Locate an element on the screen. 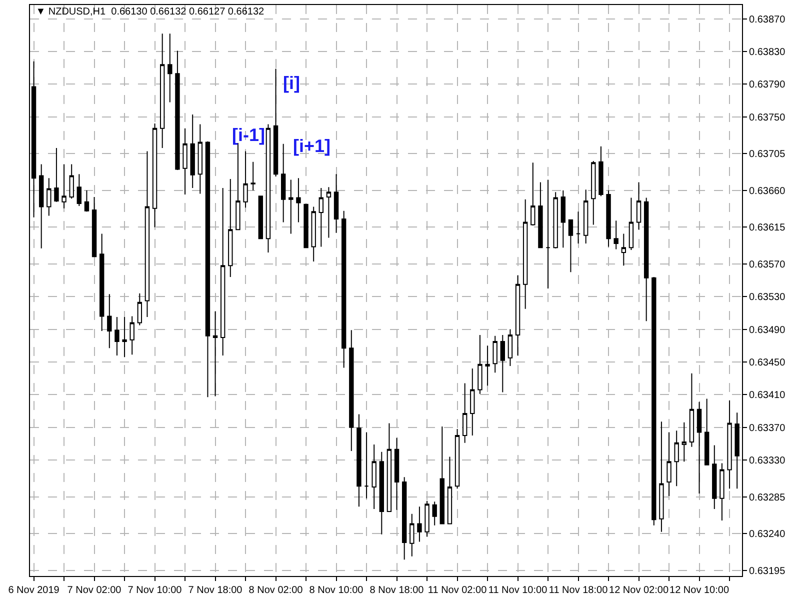 The height and width of the screenshot is (600, 800). y-tick-label: 0.63790 is located at coordinates (767, 85).